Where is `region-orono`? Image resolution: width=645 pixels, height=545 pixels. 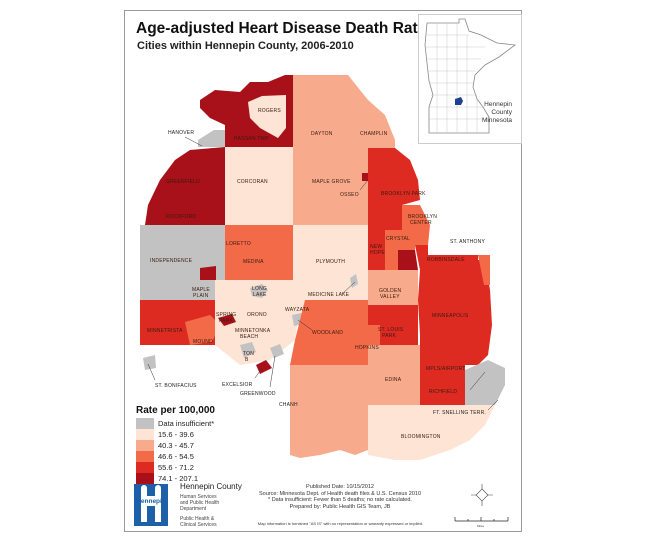 region-orono is located at coordinates (257, 322).